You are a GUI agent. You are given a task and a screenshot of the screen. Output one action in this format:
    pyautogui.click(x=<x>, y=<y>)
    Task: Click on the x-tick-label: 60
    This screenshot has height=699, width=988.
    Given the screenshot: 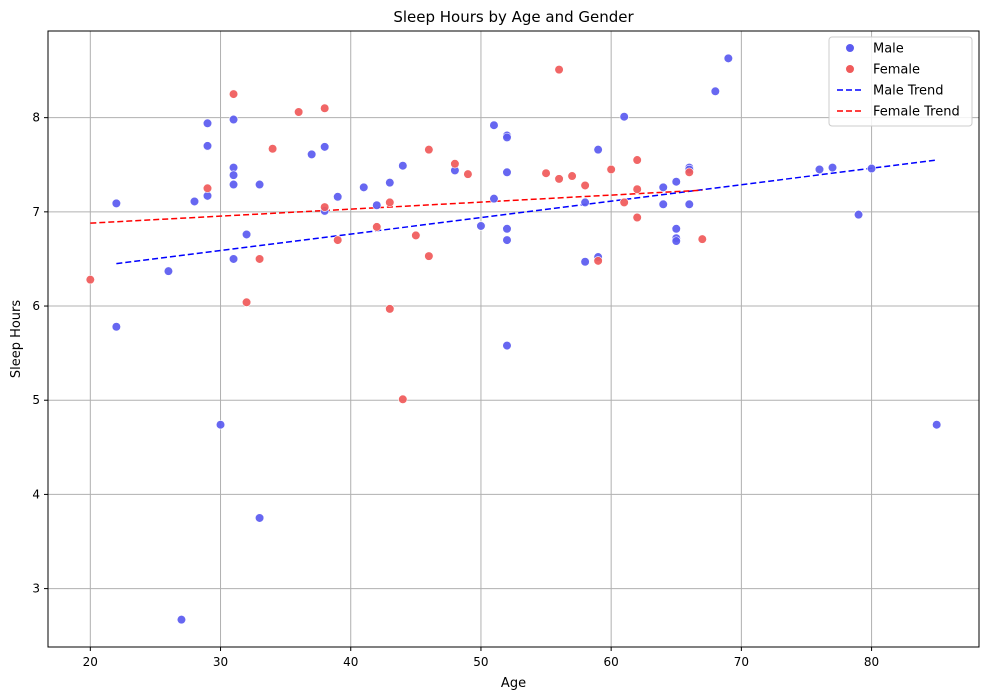 What is the action you would take?
    pyautogui.click(x=611, y=662)
    